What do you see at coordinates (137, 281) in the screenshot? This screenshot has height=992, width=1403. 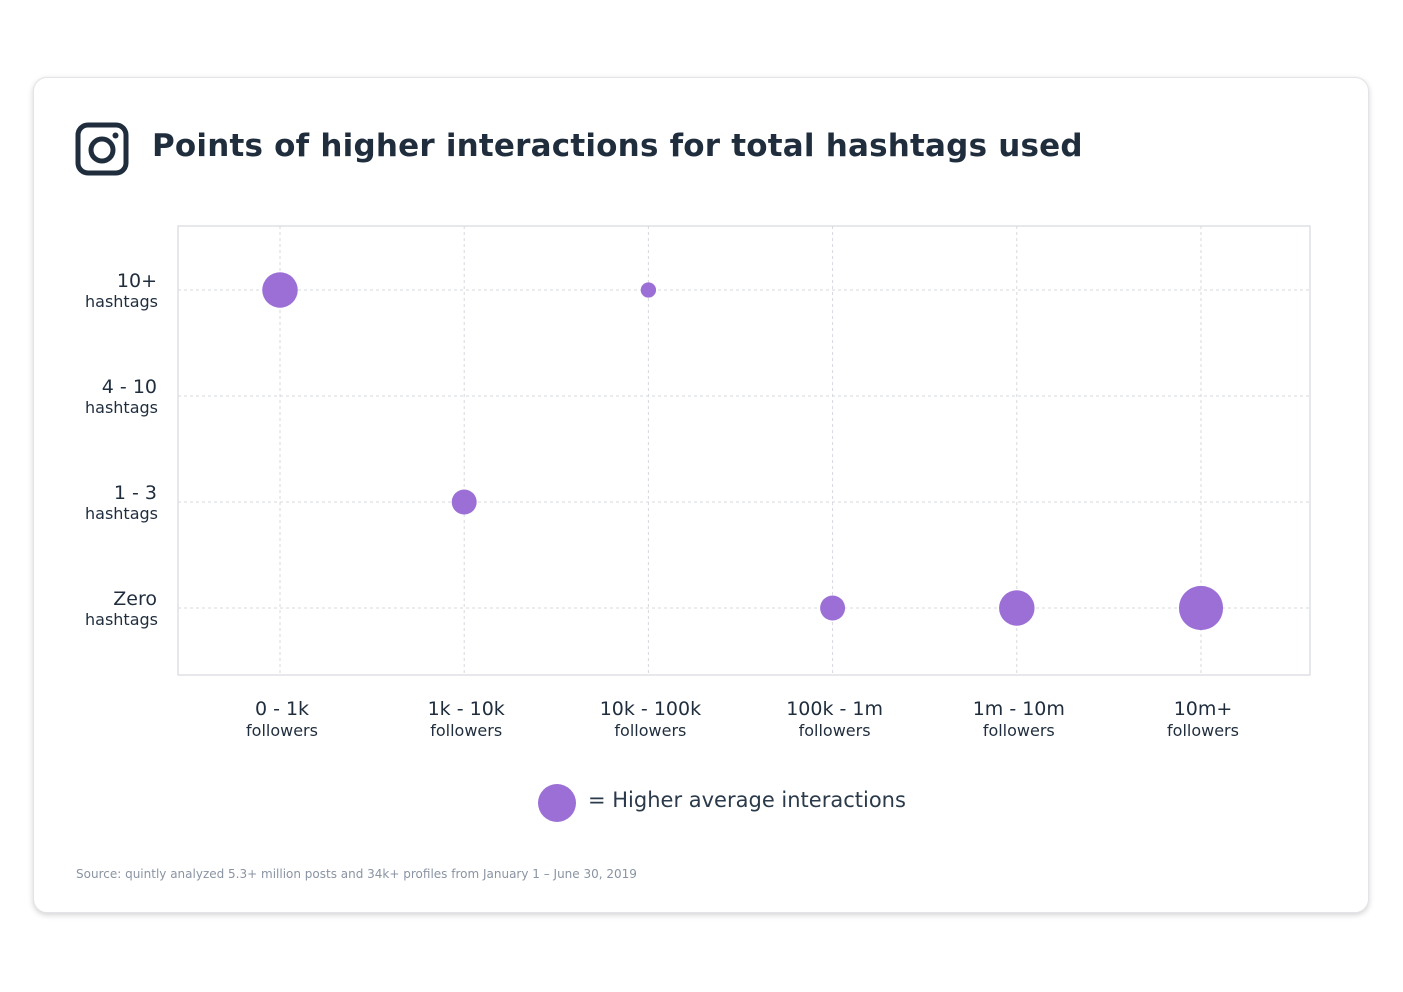 I see `y-tick-label: 10+` at bounding box center [137, 281].